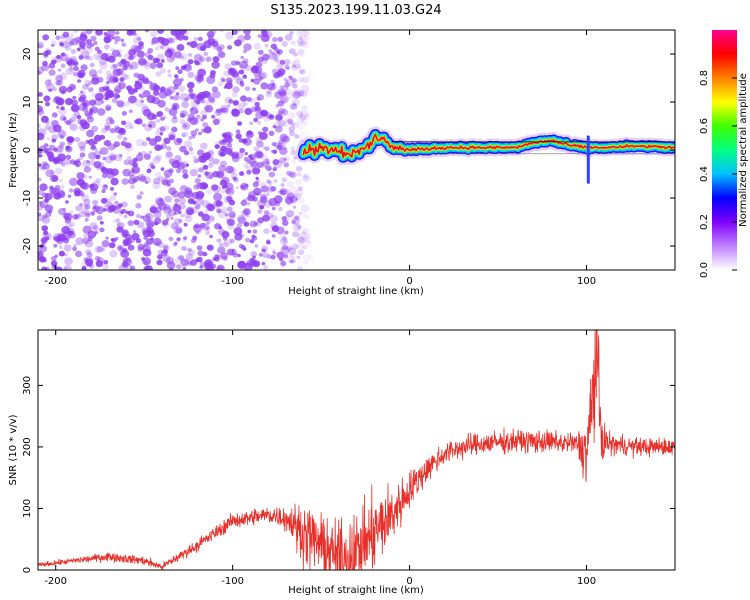  What do you see at coordinates (27, 54) in the screenshot?
I see `y-tick-label: 20` at bounding box center [27, 54].